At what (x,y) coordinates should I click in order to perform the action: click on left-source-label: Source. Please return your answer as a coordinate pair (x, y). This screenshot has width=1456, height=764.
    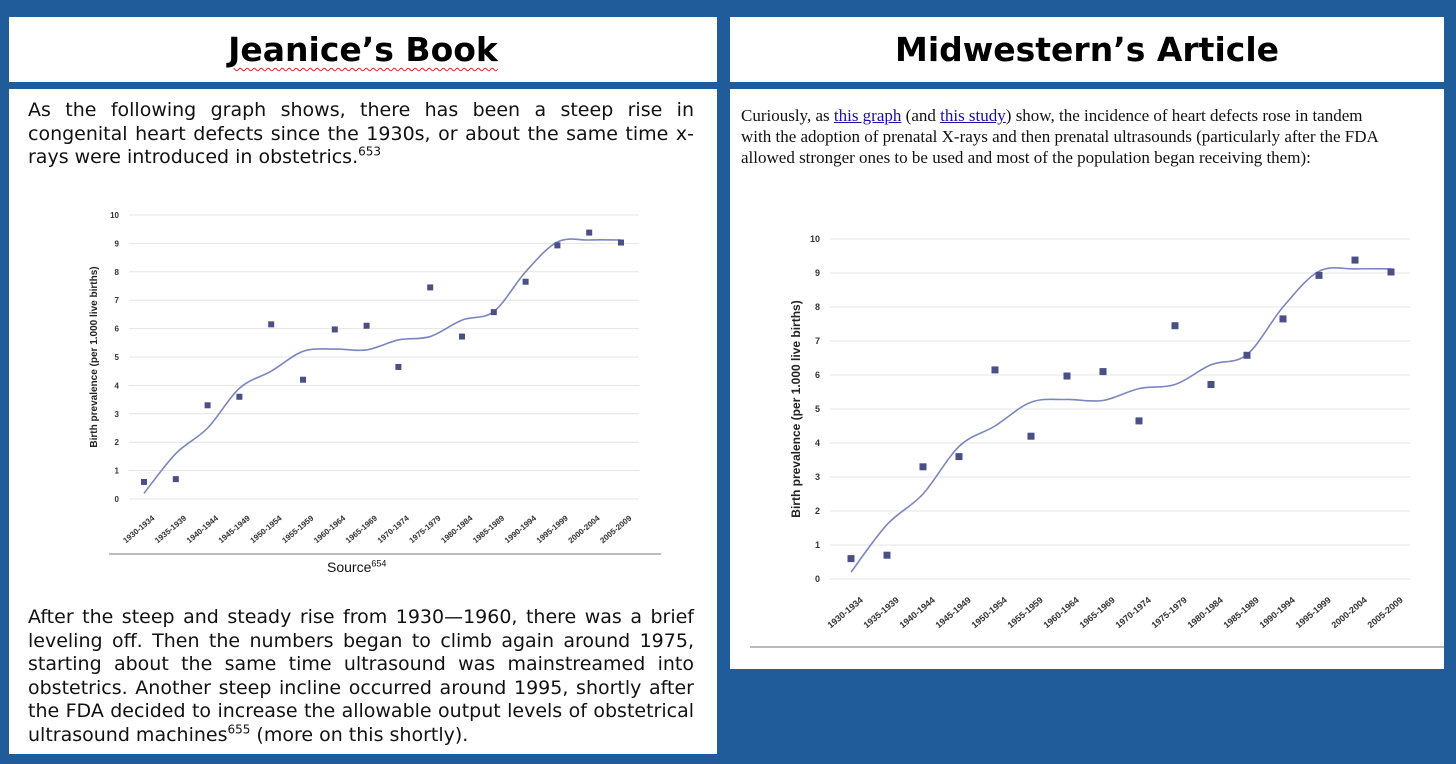
    Looking at the image, I should click on (349, 567).